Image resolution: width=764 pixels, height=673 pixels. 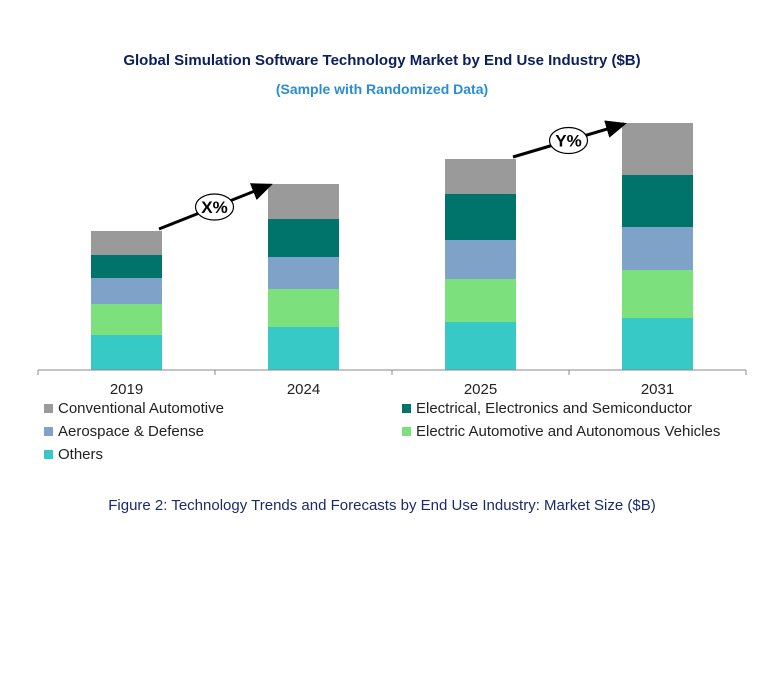 I want to click on x-tick-label: 2025, so click(x=480, y=389).